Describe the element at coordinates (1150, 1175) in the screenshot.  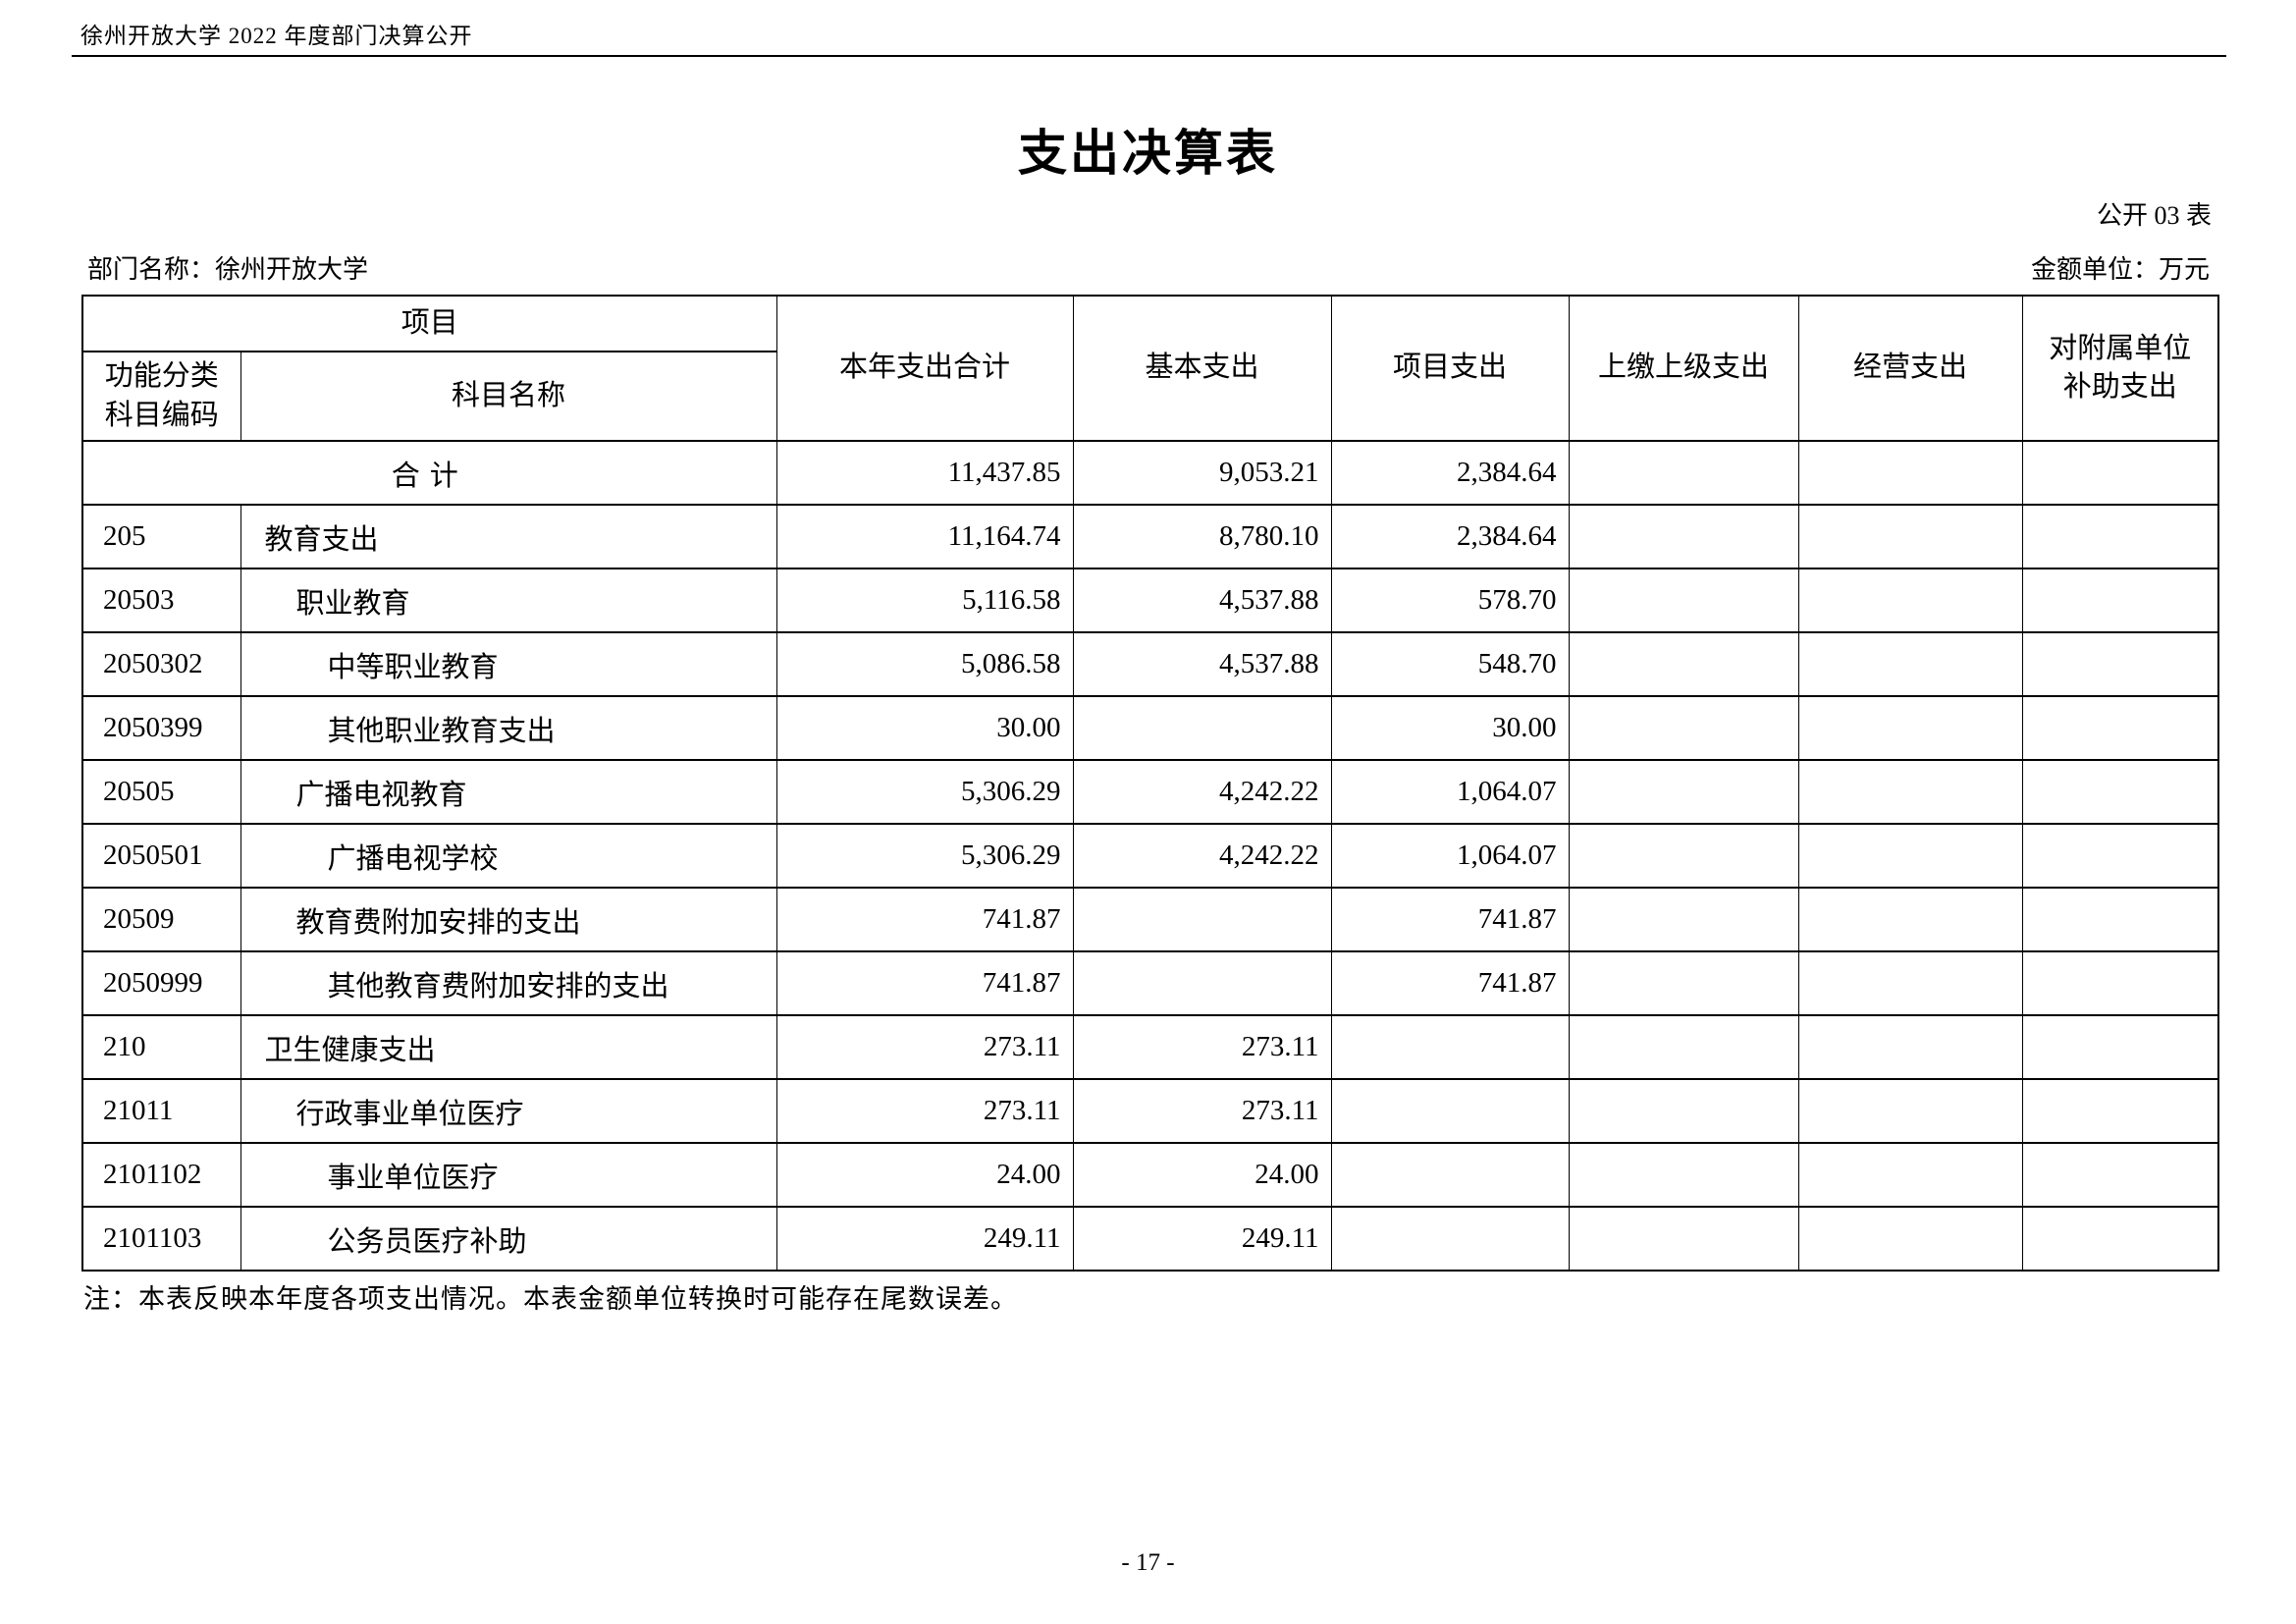
I see `table-row: 2101102 事业单位医疗 24.00 24.00` at that location.